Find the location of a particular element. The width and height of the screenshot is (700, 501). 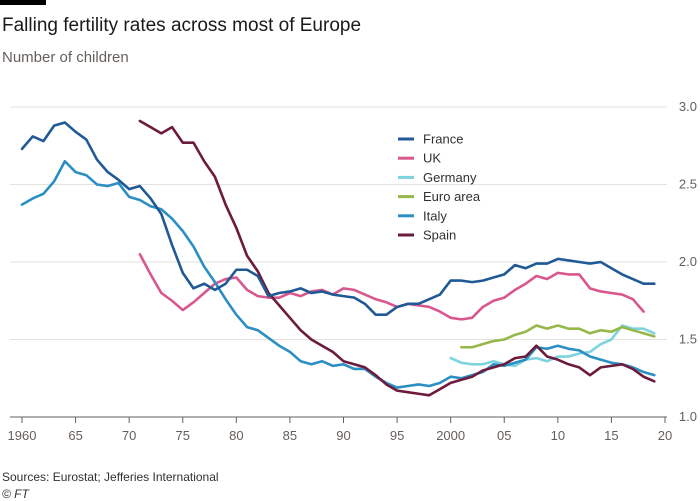

y-tick-label: 1.5 is located at coordinates (688, 339).